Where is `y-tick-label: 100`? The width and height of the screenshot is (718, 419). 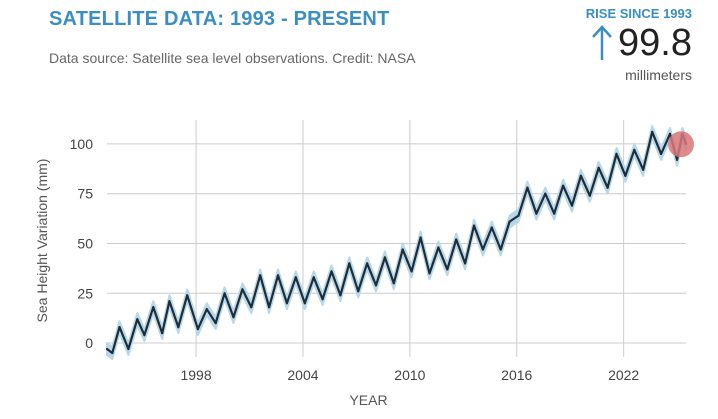 y-tick-label: 100 is located at coordinates (82, 144).